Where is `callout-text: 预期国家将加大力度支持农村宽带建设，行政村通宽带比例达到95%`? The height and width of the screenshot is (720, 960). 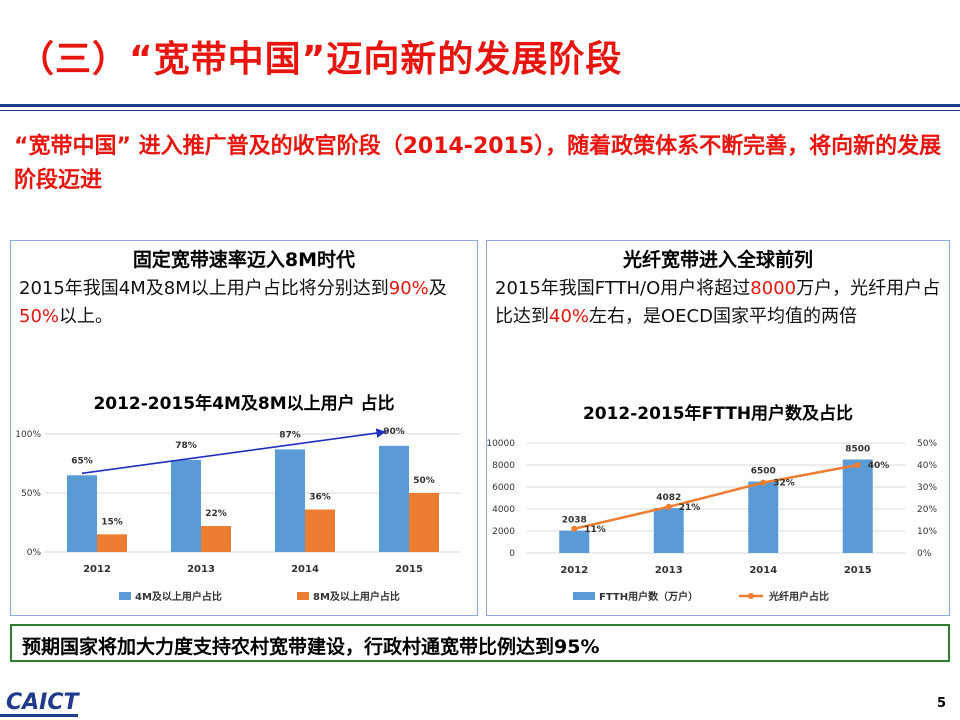
callout-text: 预期国家将加大力度支持农村宽带建设，行政村通宽带比例达到95% is located at coordinates (311, 647).